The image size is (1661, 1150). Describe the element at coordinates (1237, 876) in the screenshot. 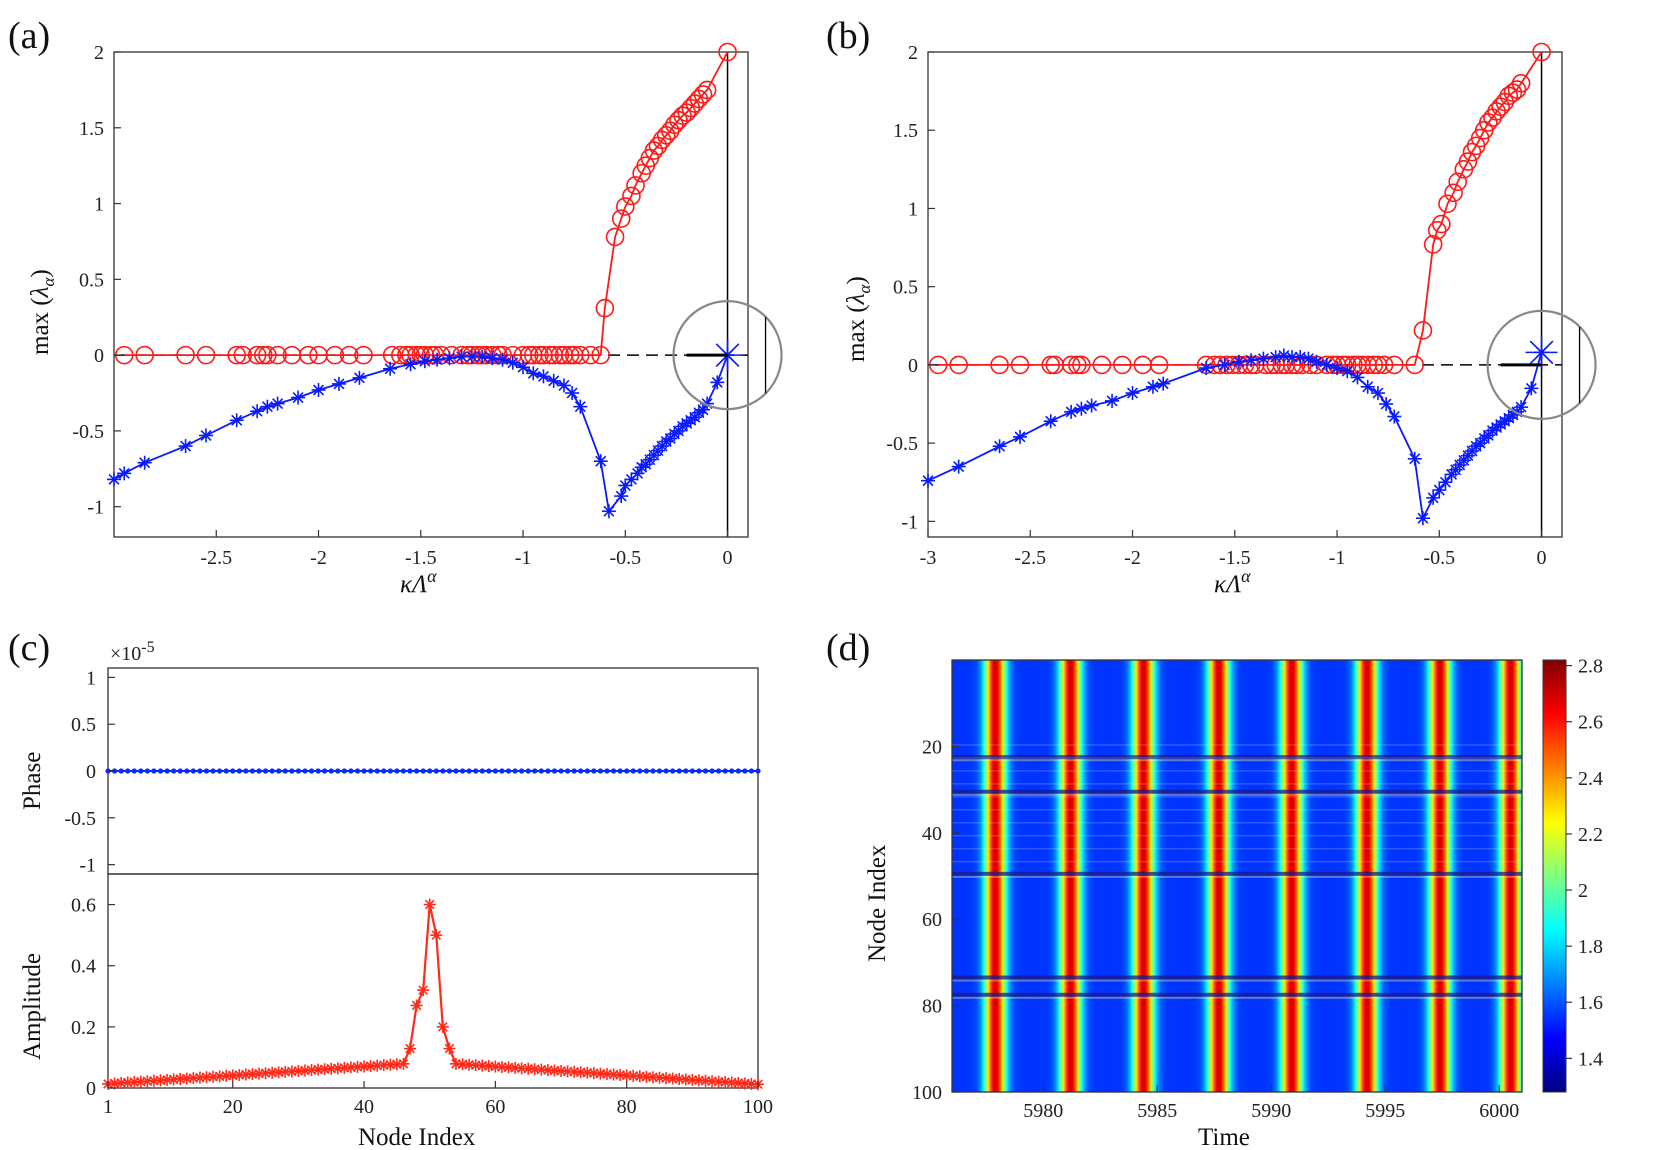

I see `panel-d-frame` at that location.